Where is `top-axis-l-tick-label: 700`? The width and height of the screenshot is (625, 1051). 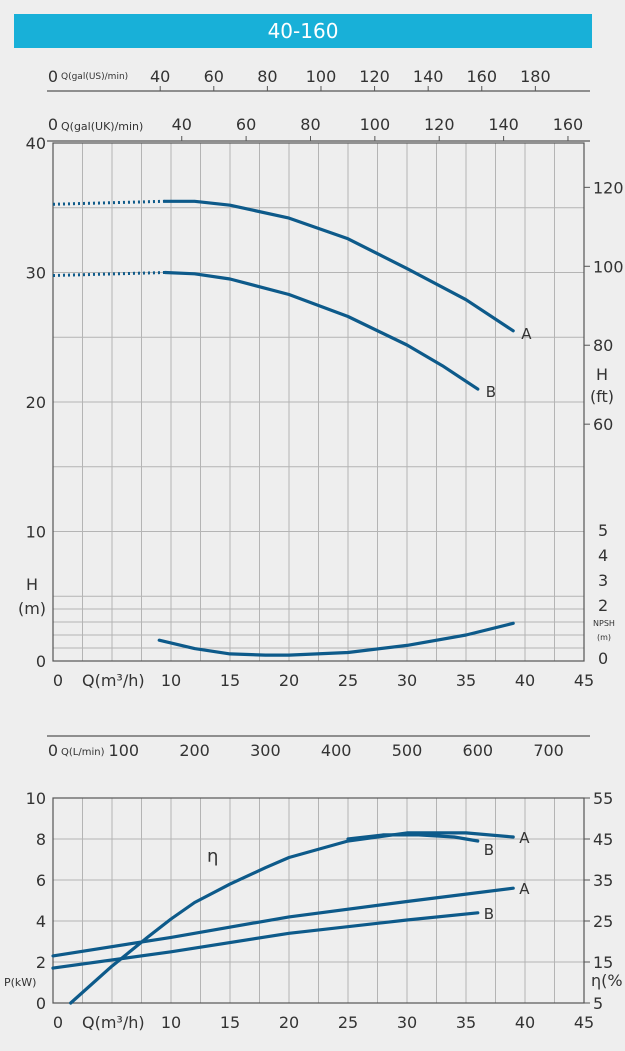 top-axis-l-tick-label: 700 is located at coordinates (548, 750).